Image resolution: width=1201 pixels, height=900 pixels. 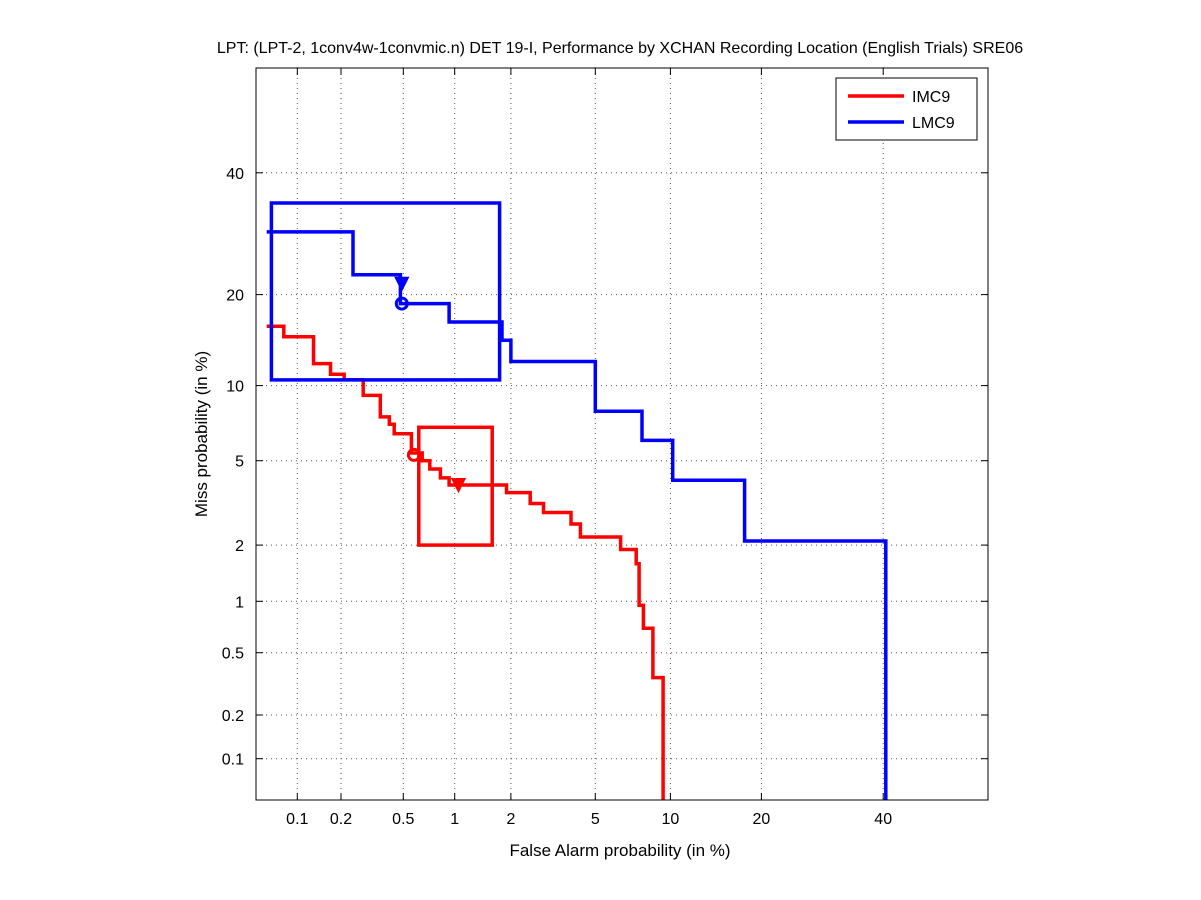 I want to click on y-tick-label: 40, so click(x=235, y=174).